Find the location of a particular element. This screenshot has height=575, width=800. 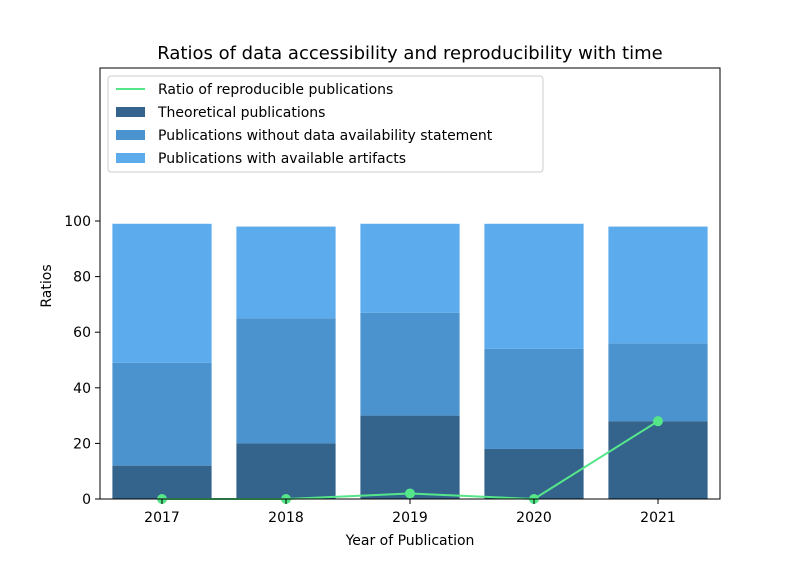

y-tick-label: 80 is located at coordinates (82, 278).